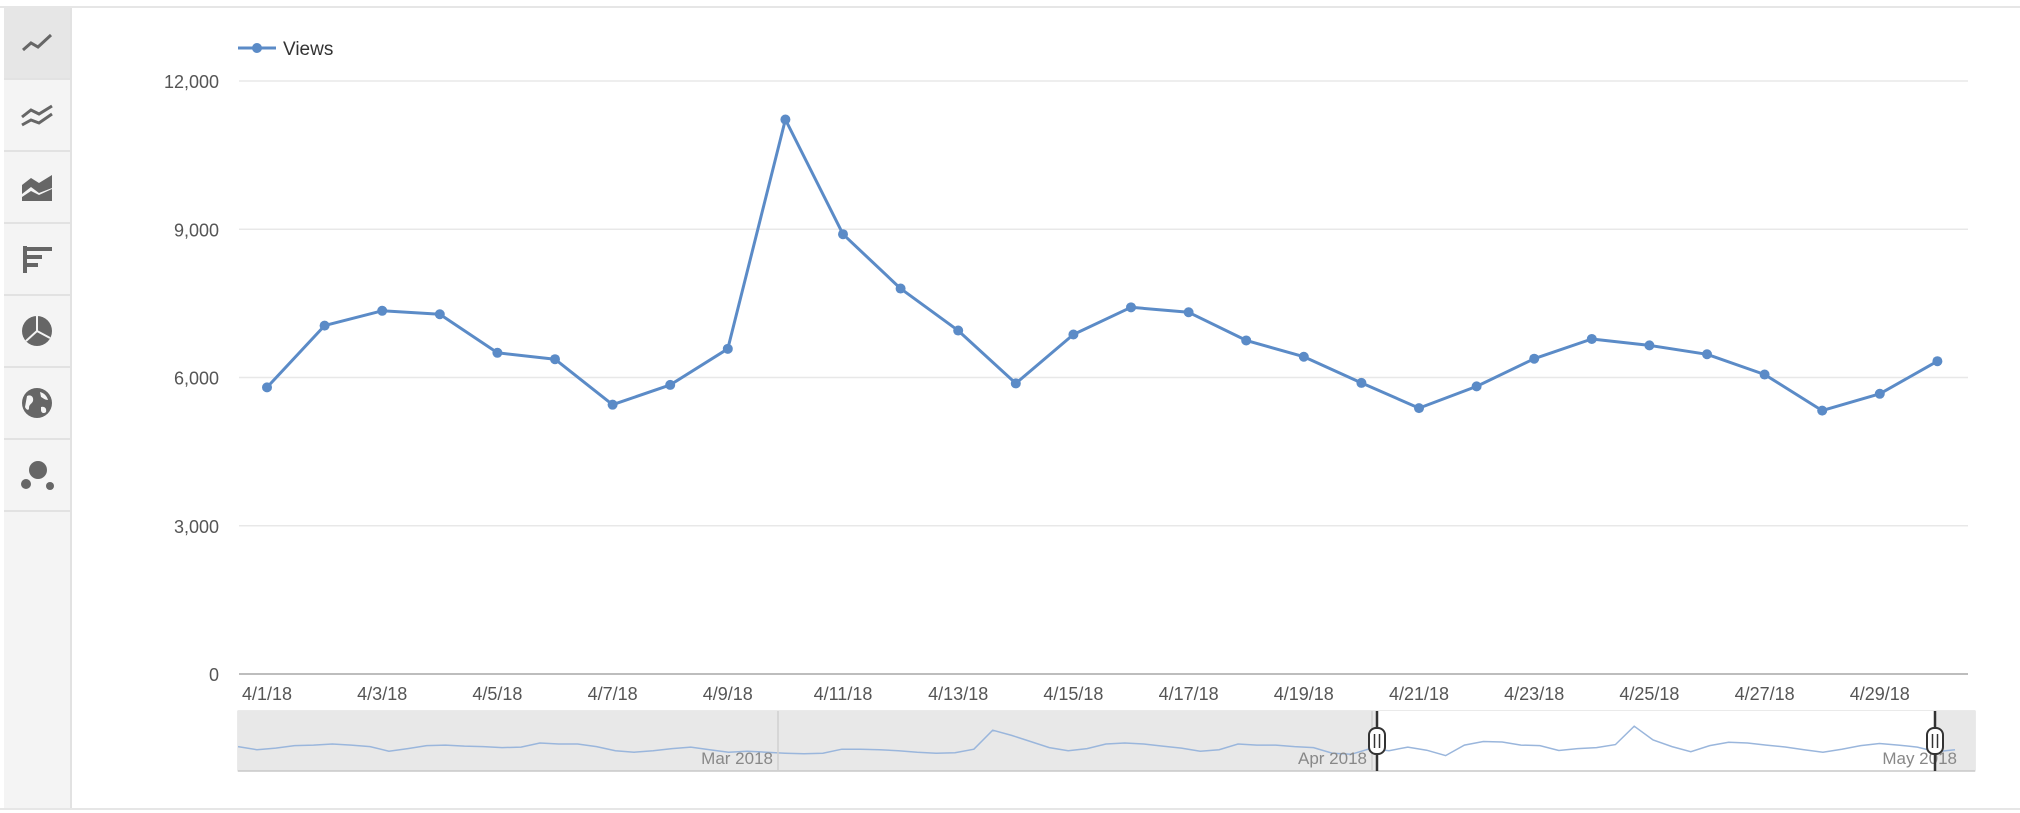  What do you see at coordinates (843, 694) in the screenshot?
I see `x-tick-label: 4/11/18` at bounding box center [843, 694].